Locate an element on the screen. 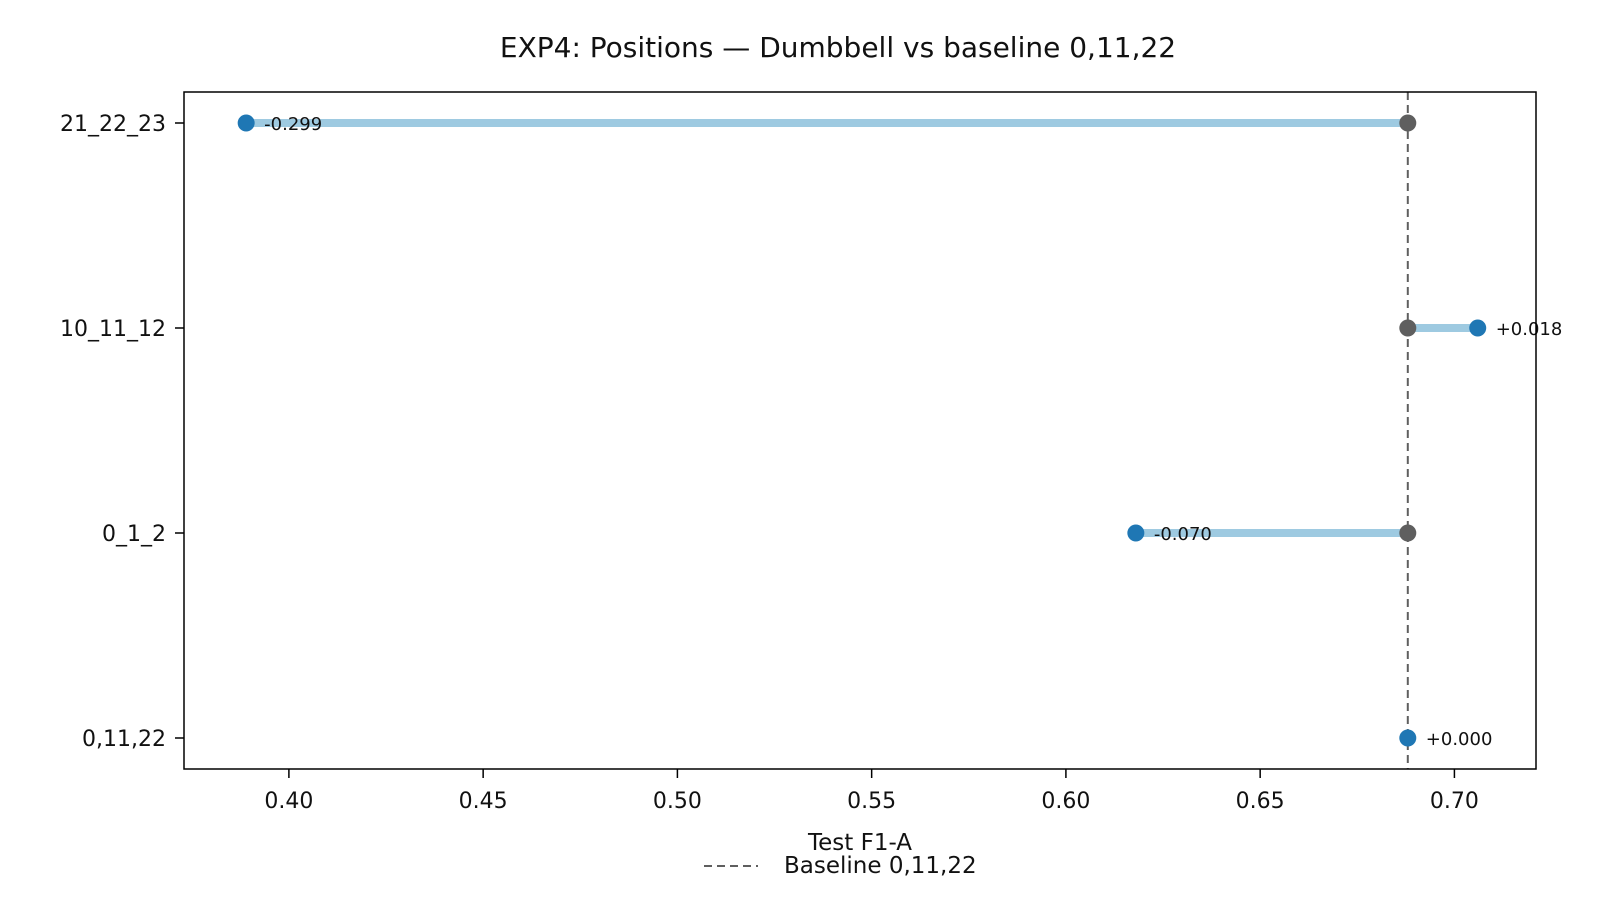  x-tick-label-3: 0.55 is located at coordinates (871, 801).